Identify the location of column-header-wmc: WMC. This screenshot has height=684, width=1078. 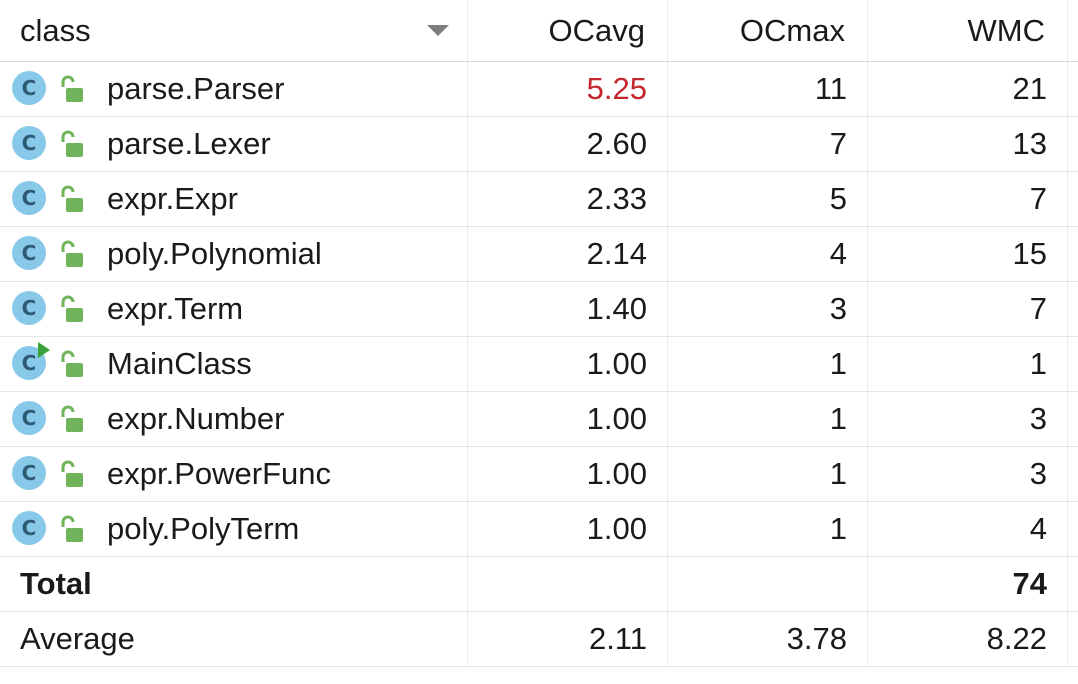
(968, 31).